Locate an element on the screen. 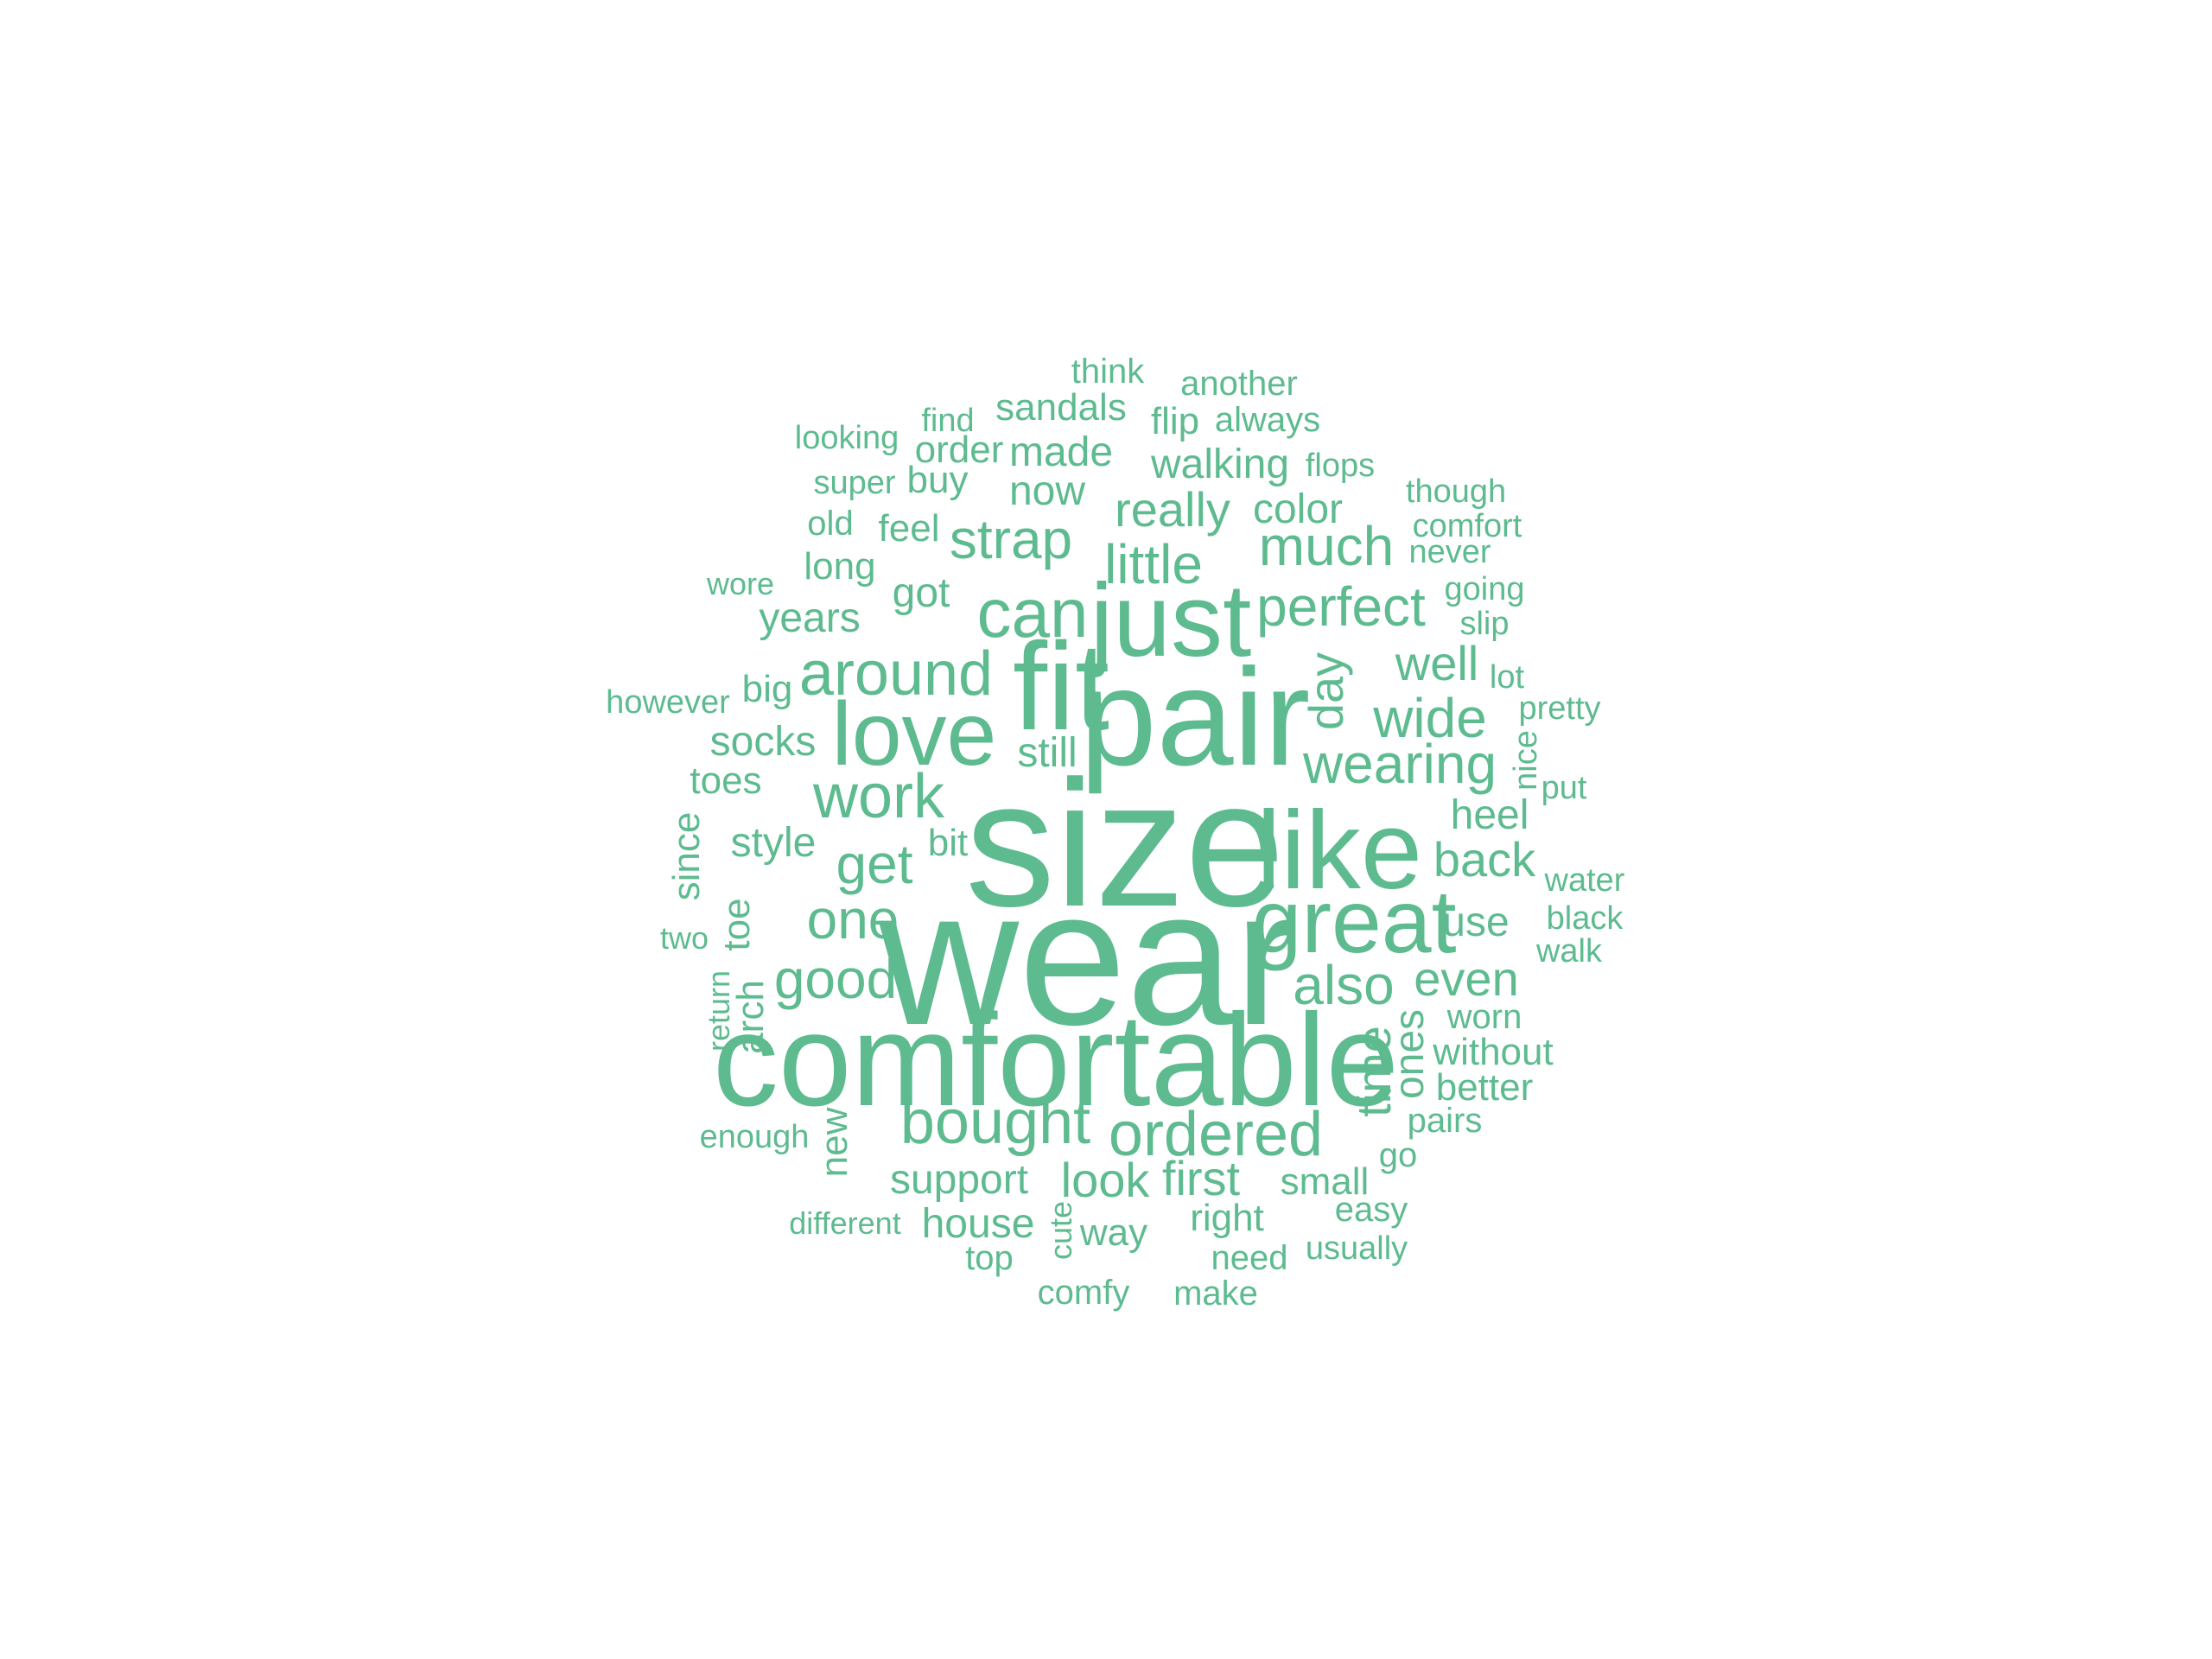 The width and height of the screenshot is (2212, 1659). word-ones: ones is located at coordinates (1410, 1054).